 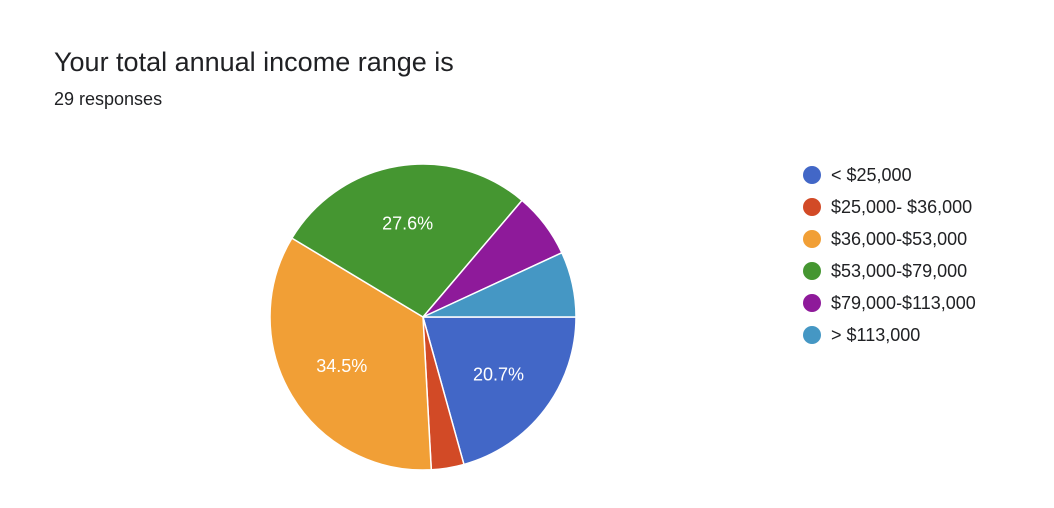 What do you see at coordinates (420, 298) in the screenshot?
I see `pie-labels: 20.7% 34.5% 27.6%` at bounding box center [420, 298].